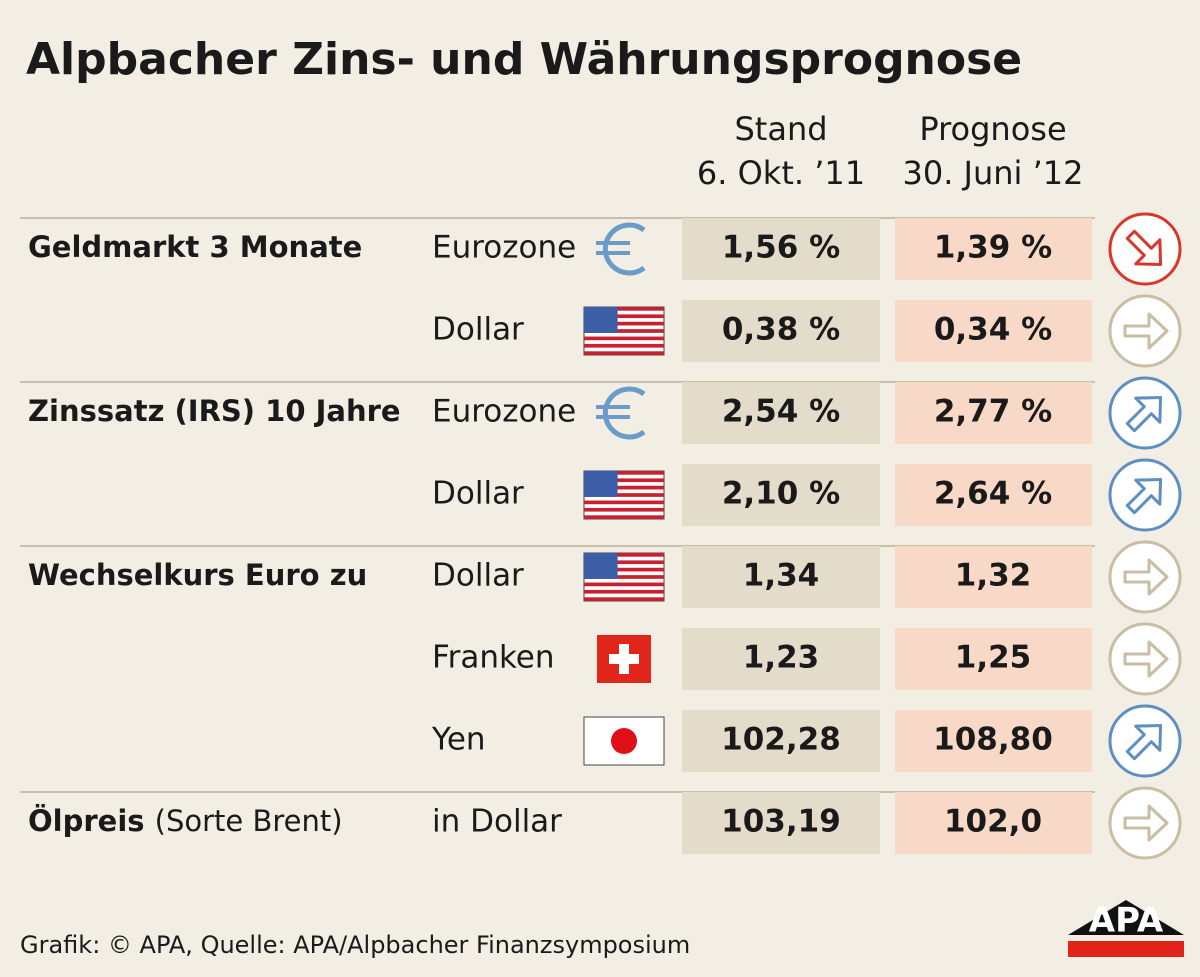 The image size is (1200, 977). I want to click on logo: APA, so click(1126, 921).